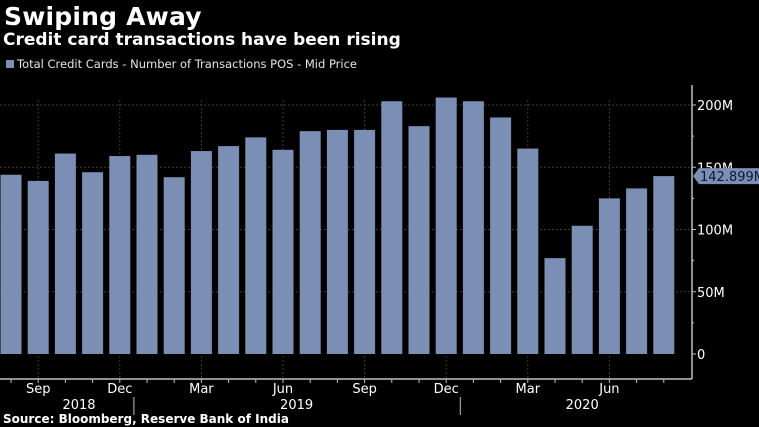  Describe the element at coordinates (715, 106) in the screenshot. I see `y-tick-label: 200M` at that location.